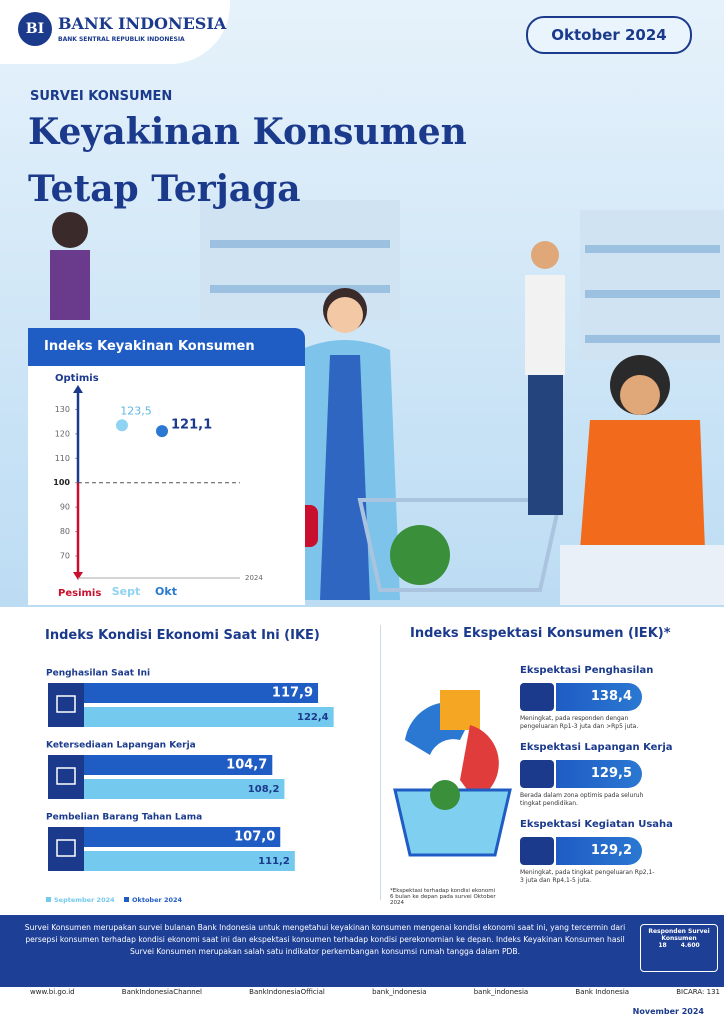  What do you see at coordinates (98, 674) in the screenshot?
I see `category-label: Penghasilan Saat Ini` at bounding box center [98, 674].